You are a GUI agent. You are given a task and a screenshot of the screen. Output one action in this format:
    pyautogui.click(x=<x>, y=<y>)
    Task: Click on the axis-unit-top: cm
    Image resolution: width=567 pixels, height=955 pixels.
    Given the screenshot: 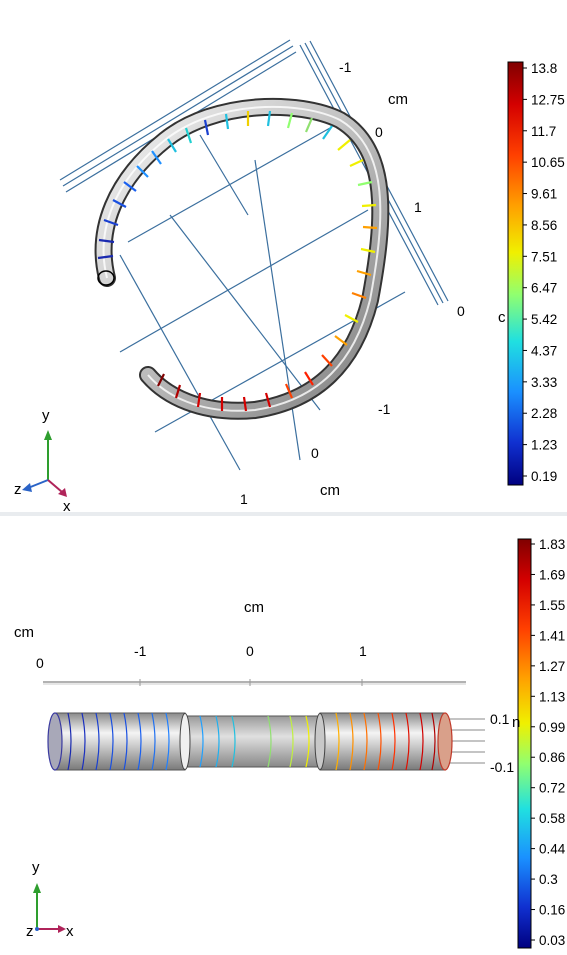 What is the action you would take?
    pyautogui.click(x=254, y=607)
    